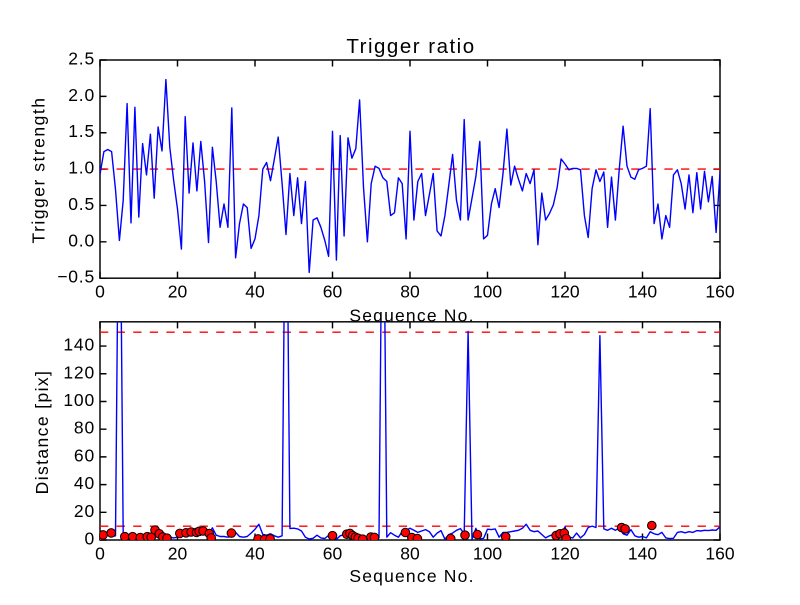  Describe the element at coordinates (81, 95) in the screenshot. I see `svg-text: 2.0` at that location.